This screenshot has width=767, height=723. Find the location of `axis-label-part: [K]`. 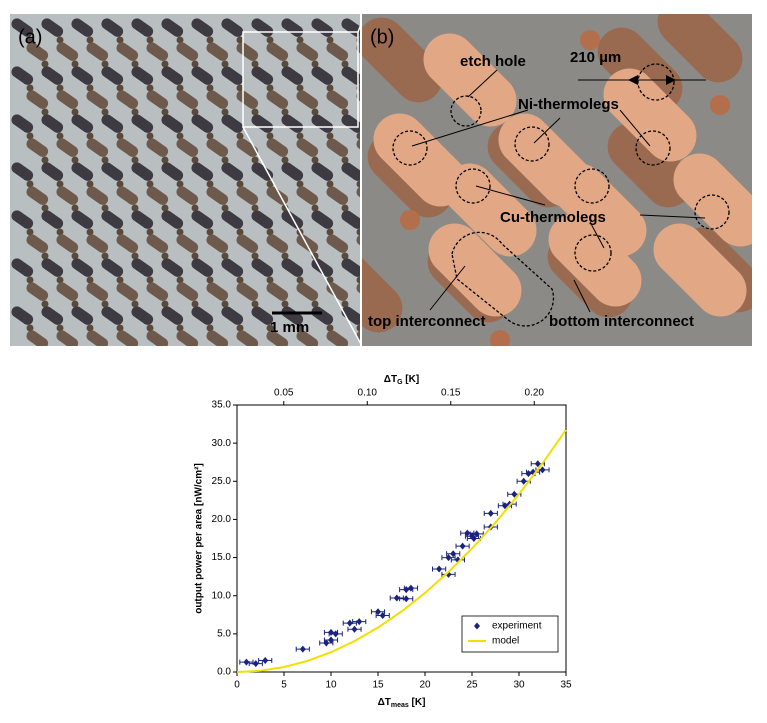

axis-label-part: [K] is located at coordinates (411, 379).